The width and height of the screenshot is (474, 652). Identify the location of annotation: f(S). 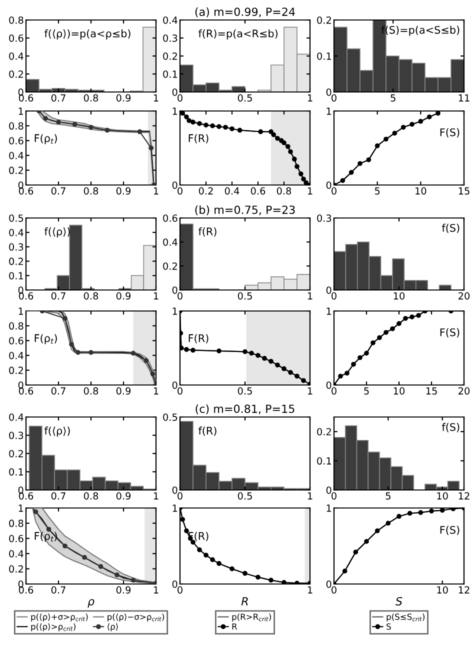
(451, 427).